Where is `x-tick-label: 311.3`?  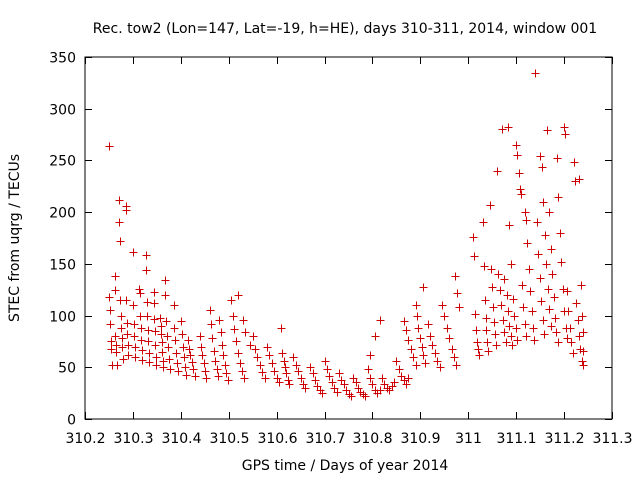
x-tick-label: 311.3 is located at coordinates (612, 439).